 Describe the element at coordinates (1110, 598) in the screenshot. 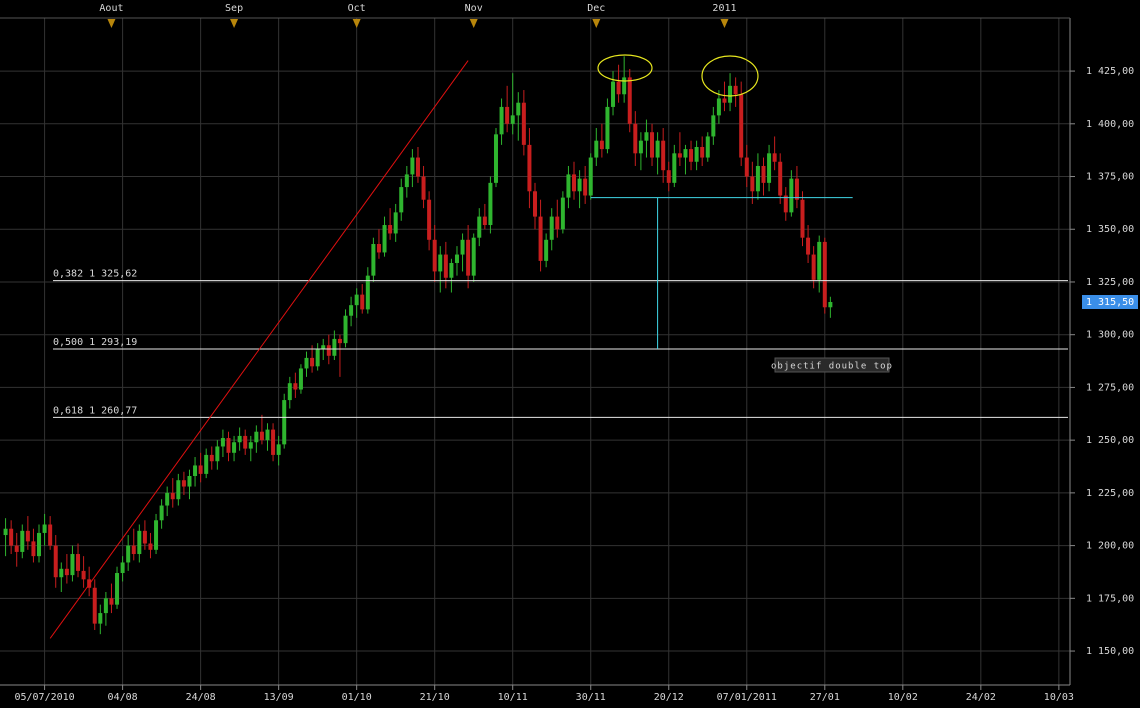

I see `y-tick-label: 1 175,00` at that location.